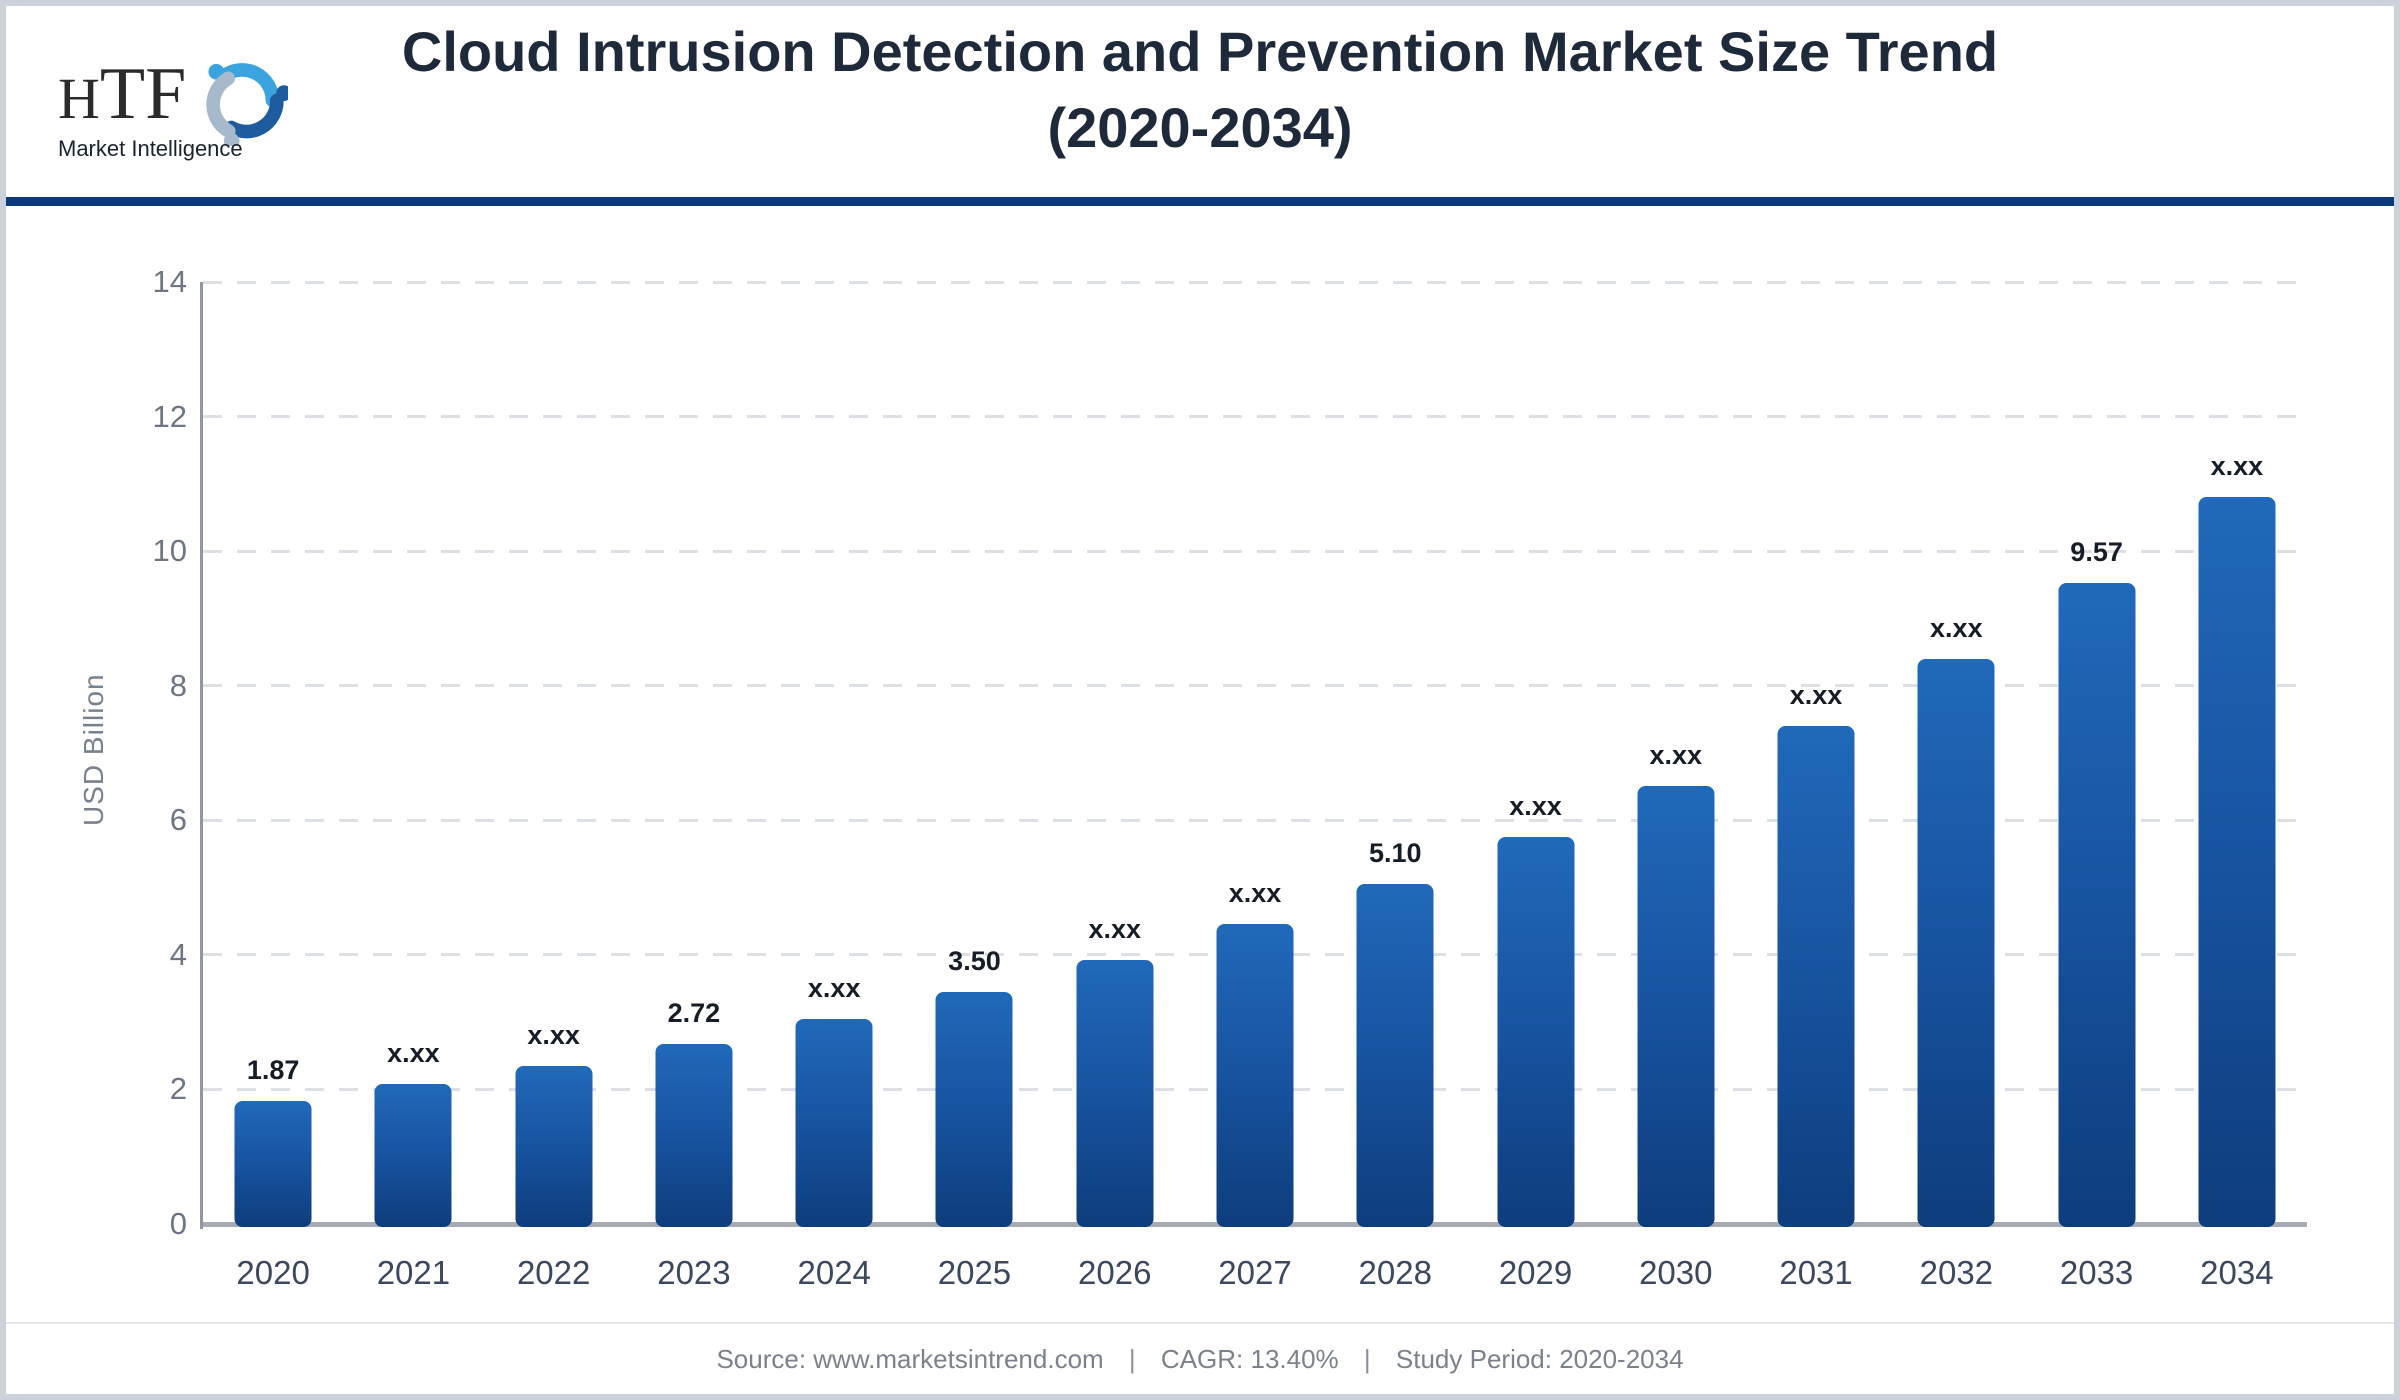  Describe the element at coordinates (413, 1272) in the screenshot. I see `x-tick-label-2021: 2021` at that location.